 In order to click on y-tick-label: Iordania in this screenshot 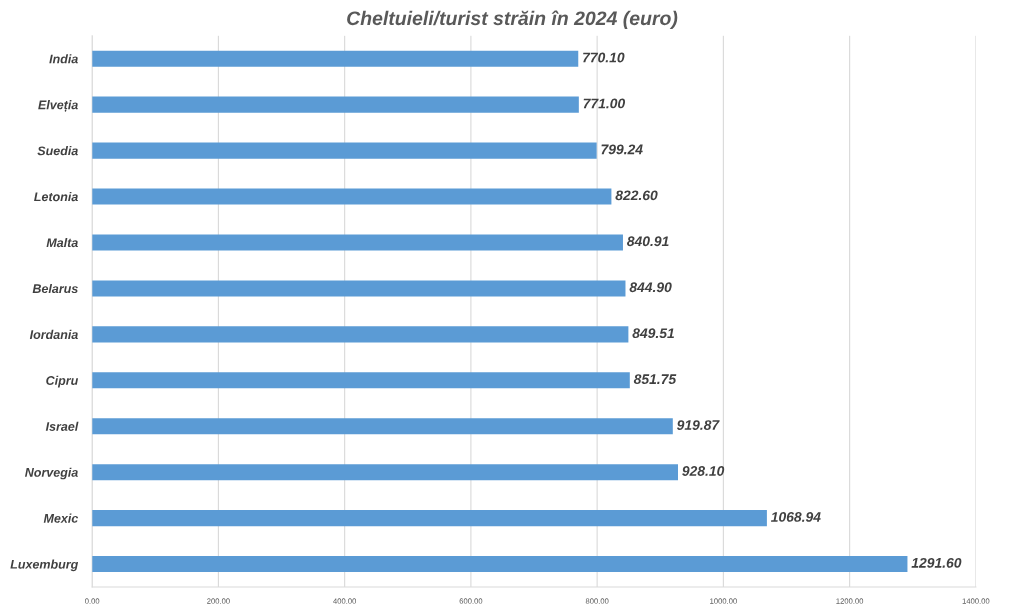, I will do `click(53, 334)`.